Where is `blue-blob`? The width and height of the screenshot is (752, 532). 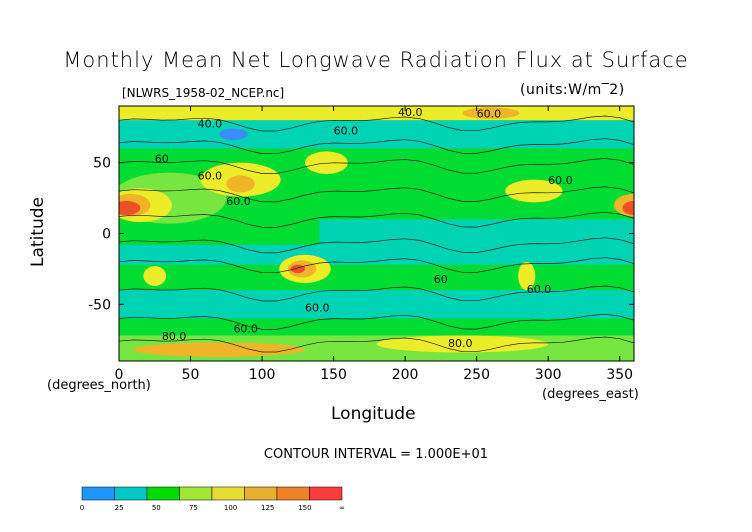
blue-blob is located at coordinates (233, 134).